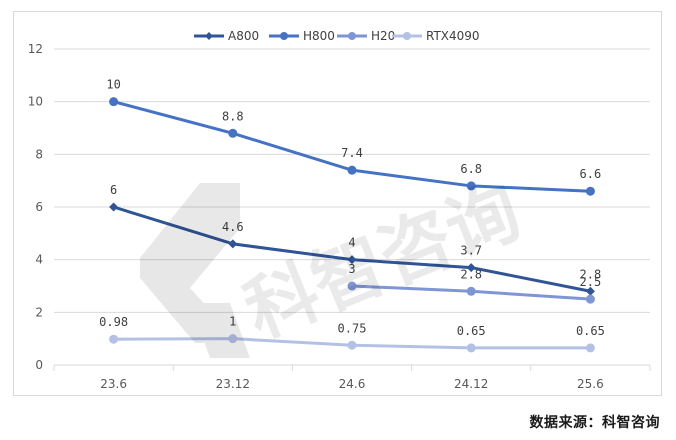 The image size is (676, 440). What do you see at coordinates (39, 260) in the screenshot?
I see `y-tick-label: 4` at bounding box center [39, 260].